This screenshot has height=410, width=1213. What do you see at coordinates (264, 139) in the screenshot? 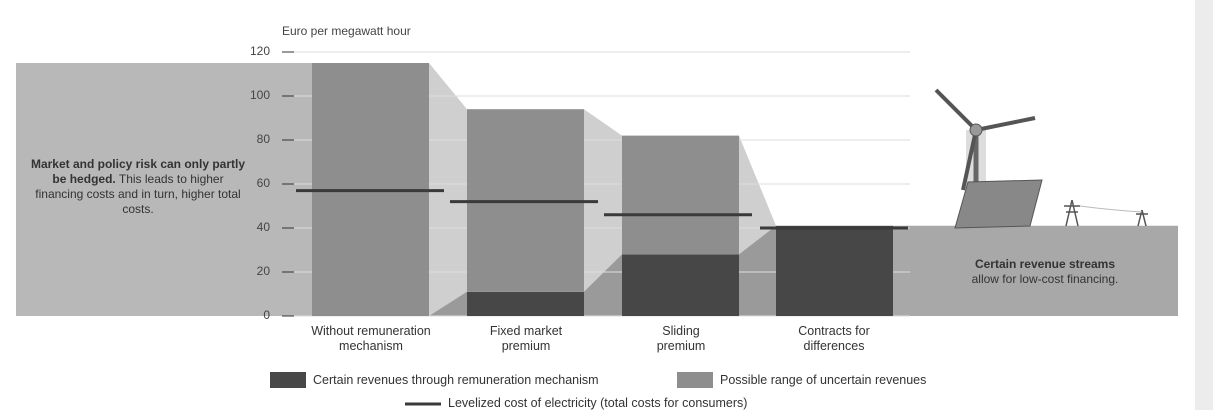
I see `y-tick-label: 80` at bounding box center [264, 139].